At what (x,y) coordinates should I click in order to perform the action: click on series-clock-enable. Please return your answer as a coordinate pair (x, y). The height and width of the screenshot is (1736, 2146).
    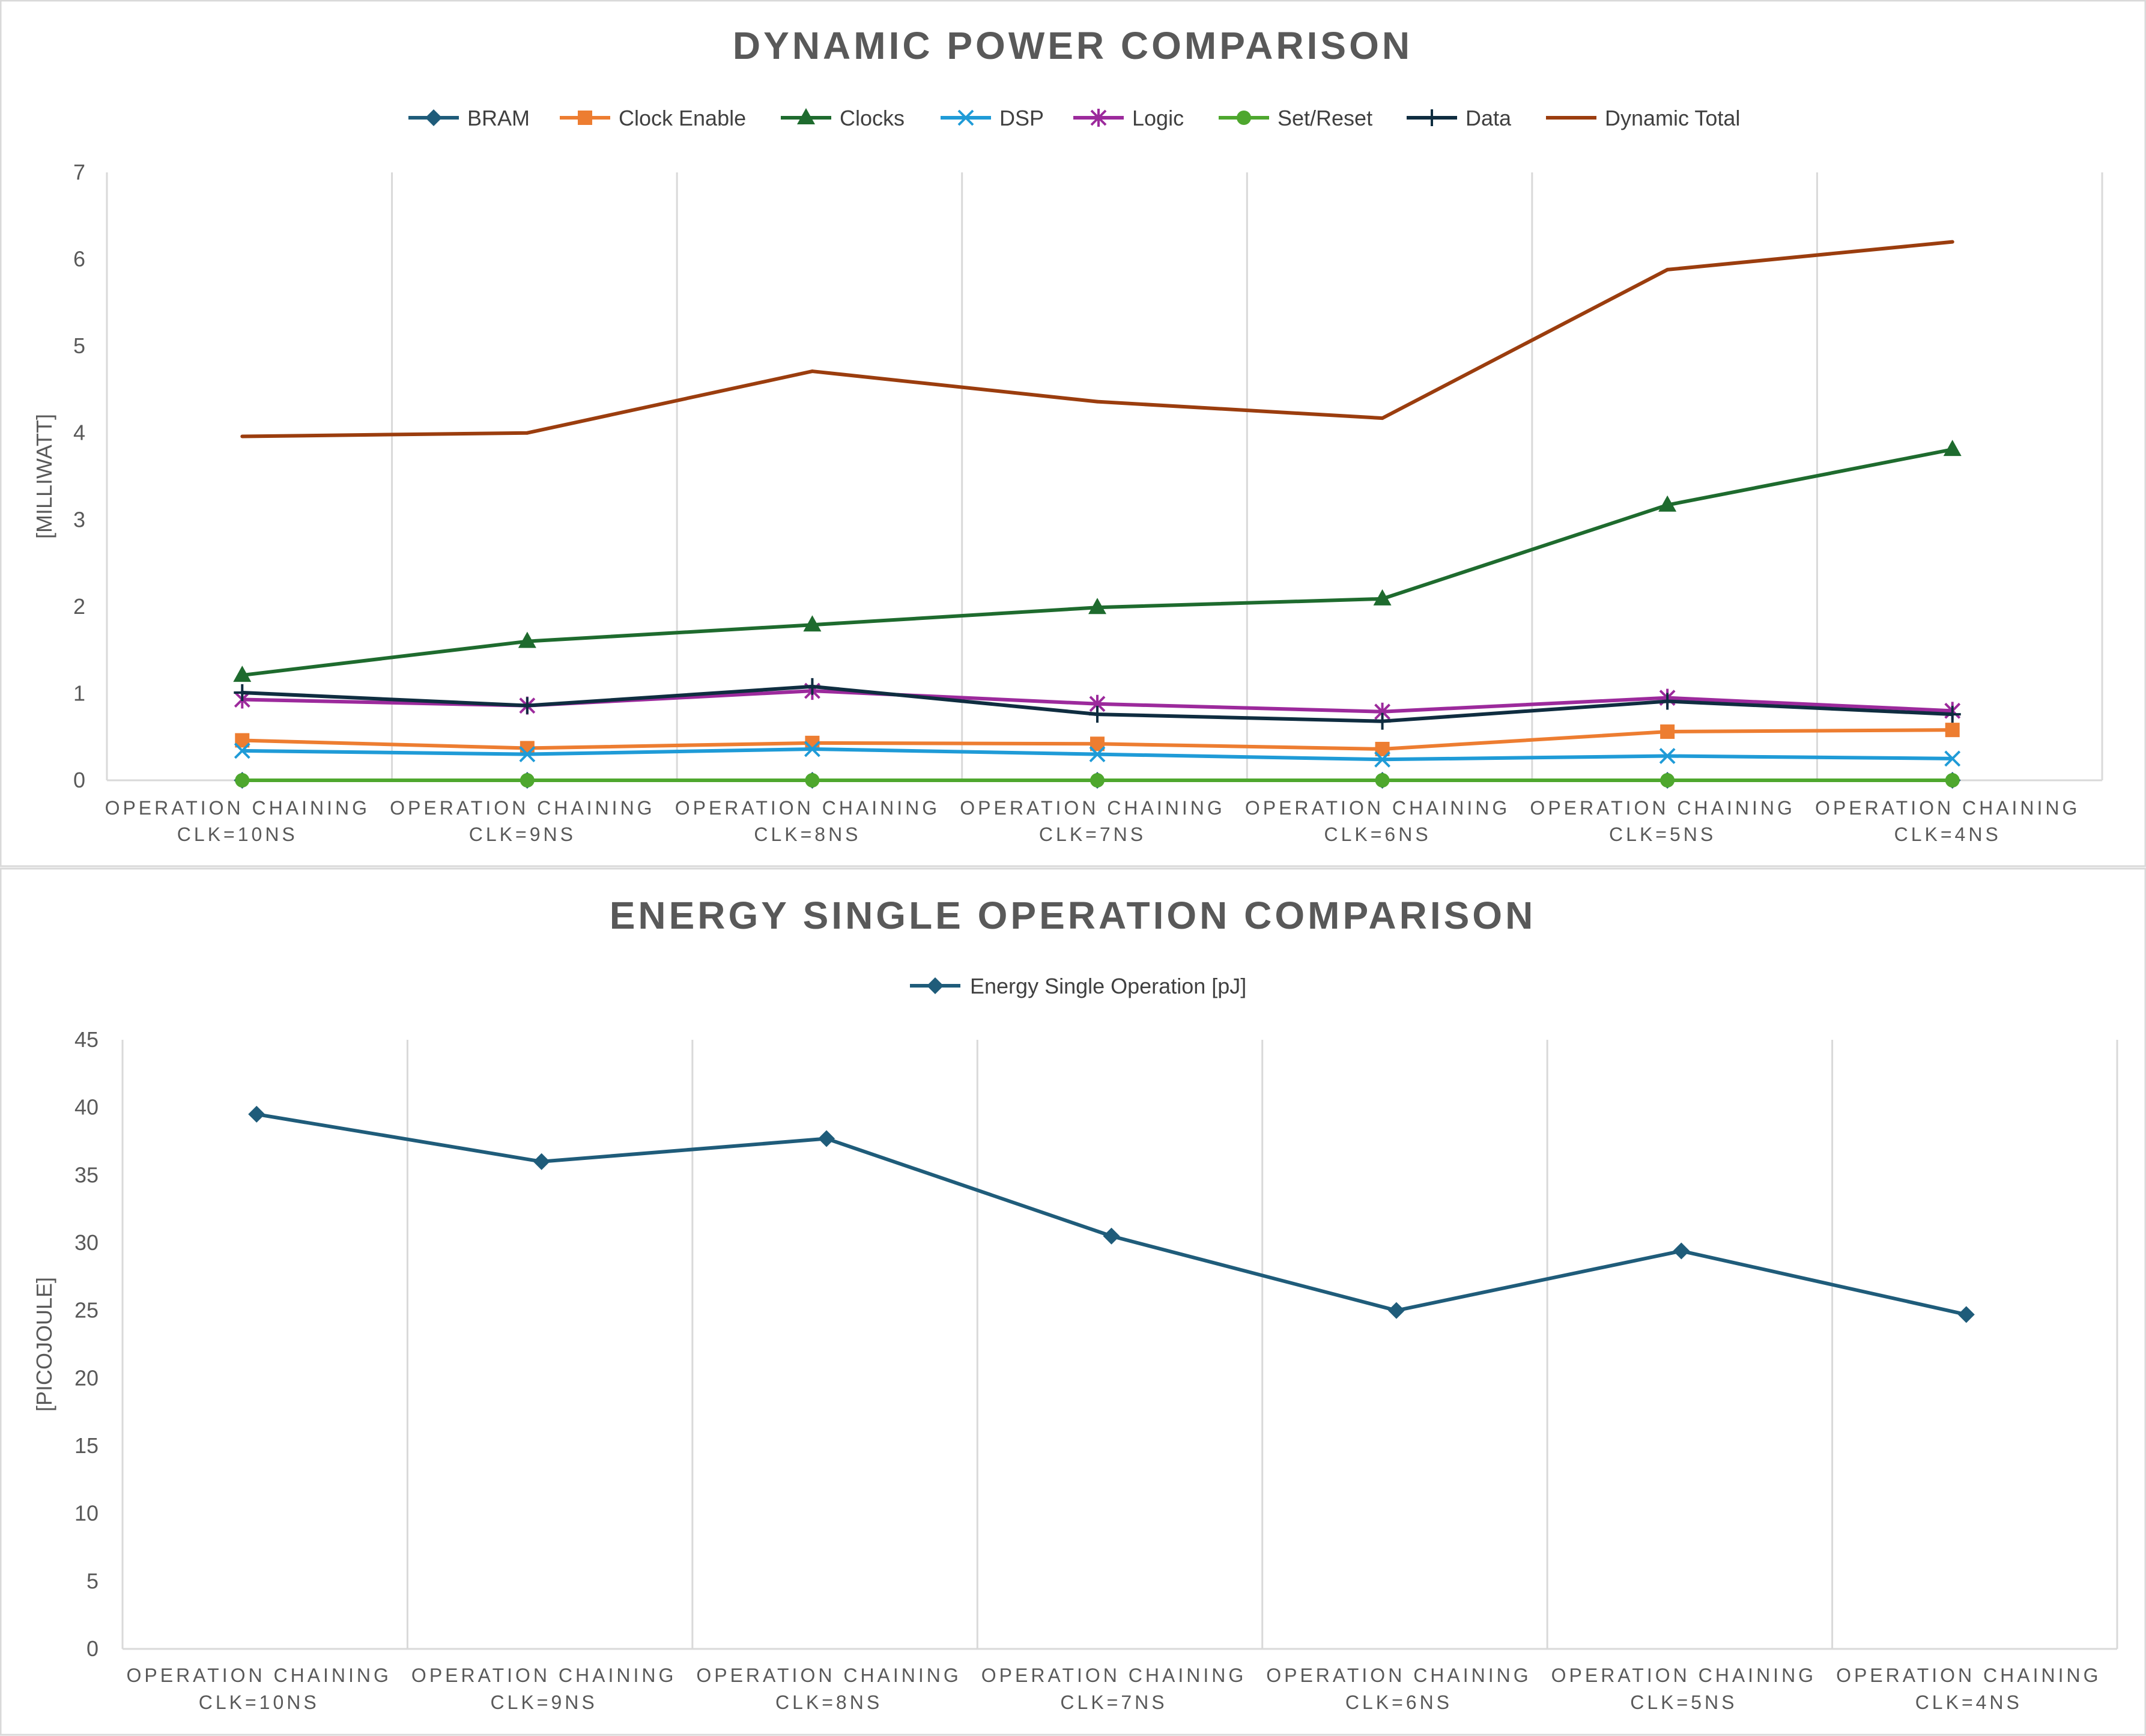
    Looking at the image, I should click on (1097, 739).